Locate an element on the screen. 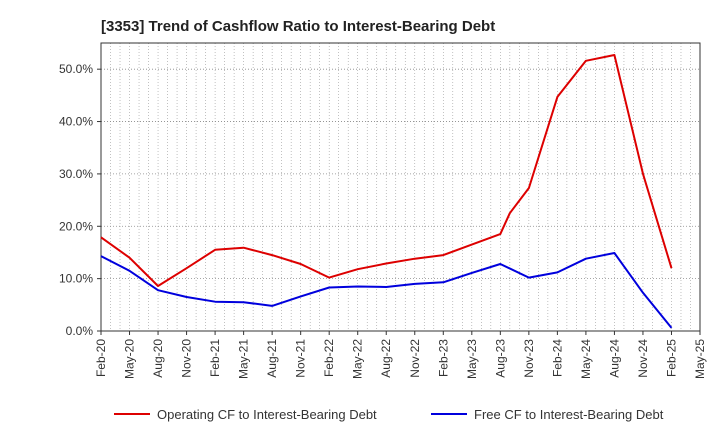 The width and height of the screenshot is (720, 440). x-tick-label: Aug-23 is located at coordinates (500, 358).